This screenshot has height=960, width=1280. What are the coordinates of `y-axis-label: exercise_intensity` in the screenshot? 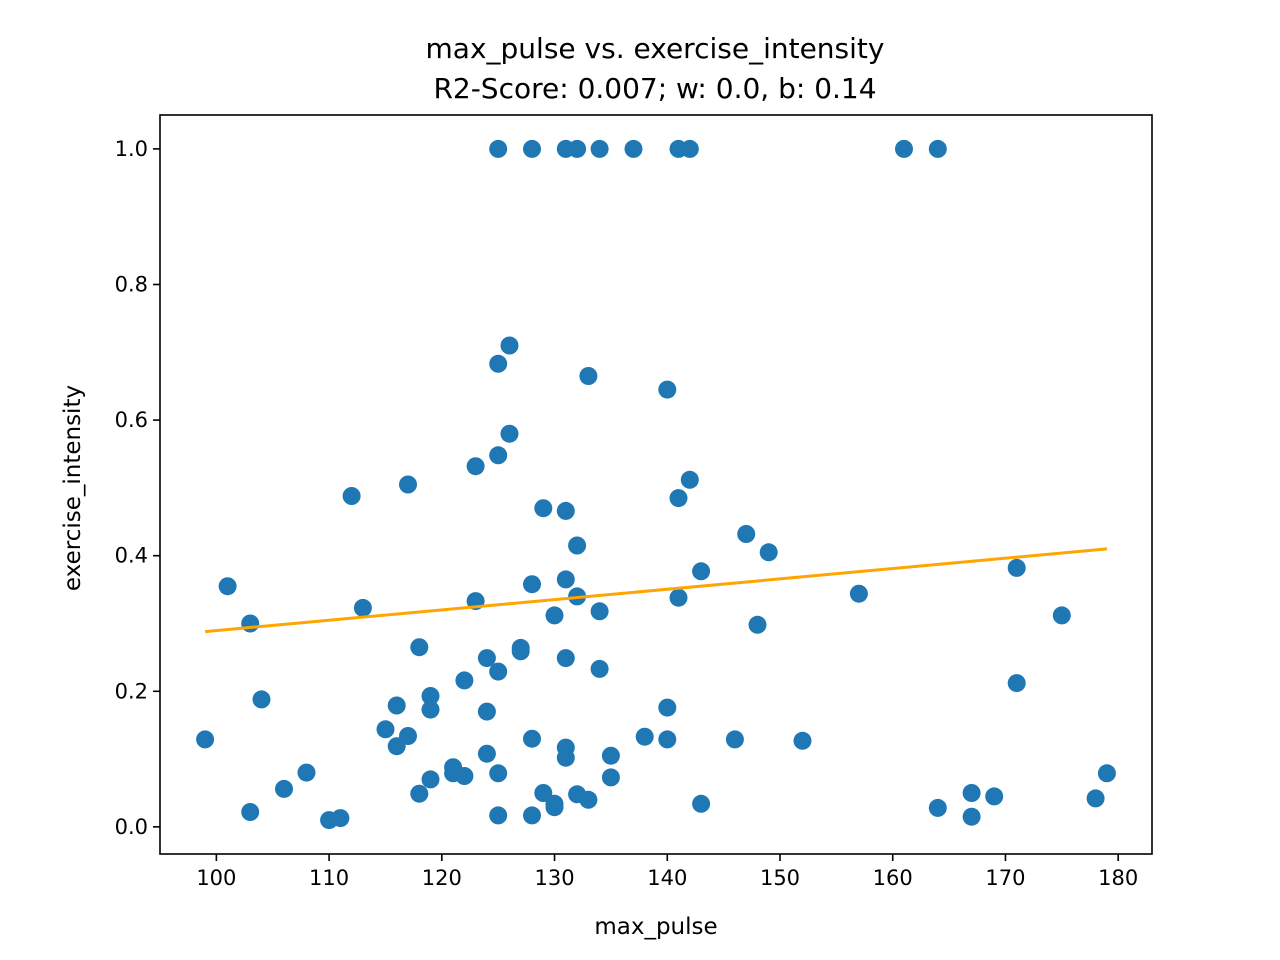 It's located at (73, 488).